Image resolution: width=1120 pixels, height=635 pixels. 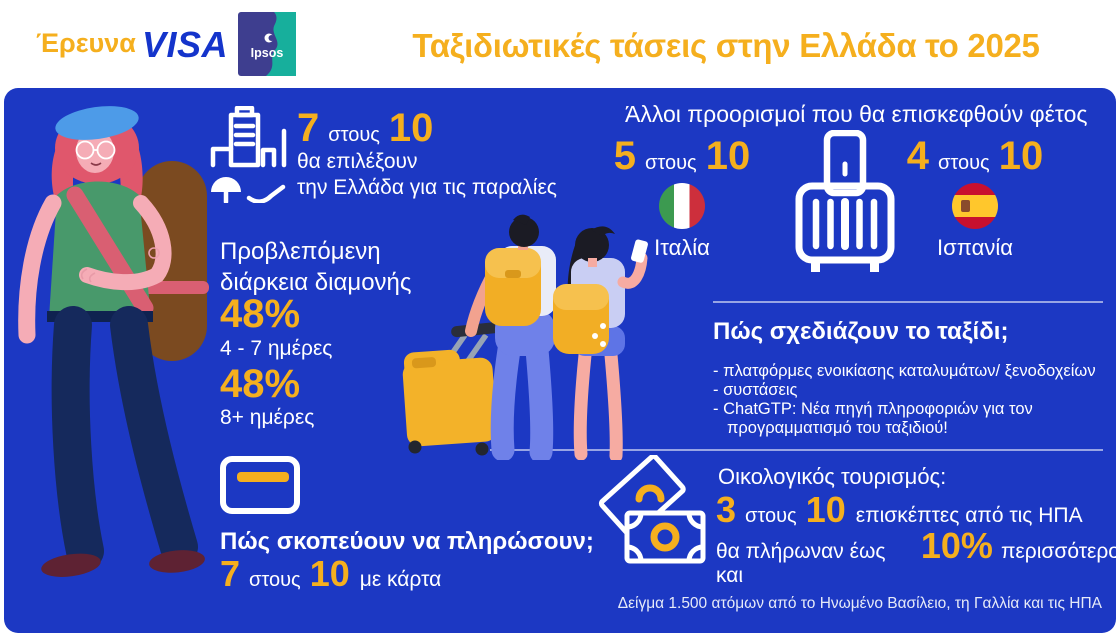 I want to click on payment-num2: 10, so click(x=329, y=573).